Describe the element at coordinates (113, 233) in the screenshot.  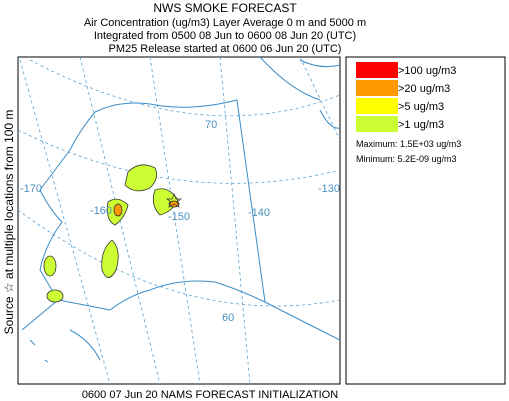
I see `smoke-plume` at that location.